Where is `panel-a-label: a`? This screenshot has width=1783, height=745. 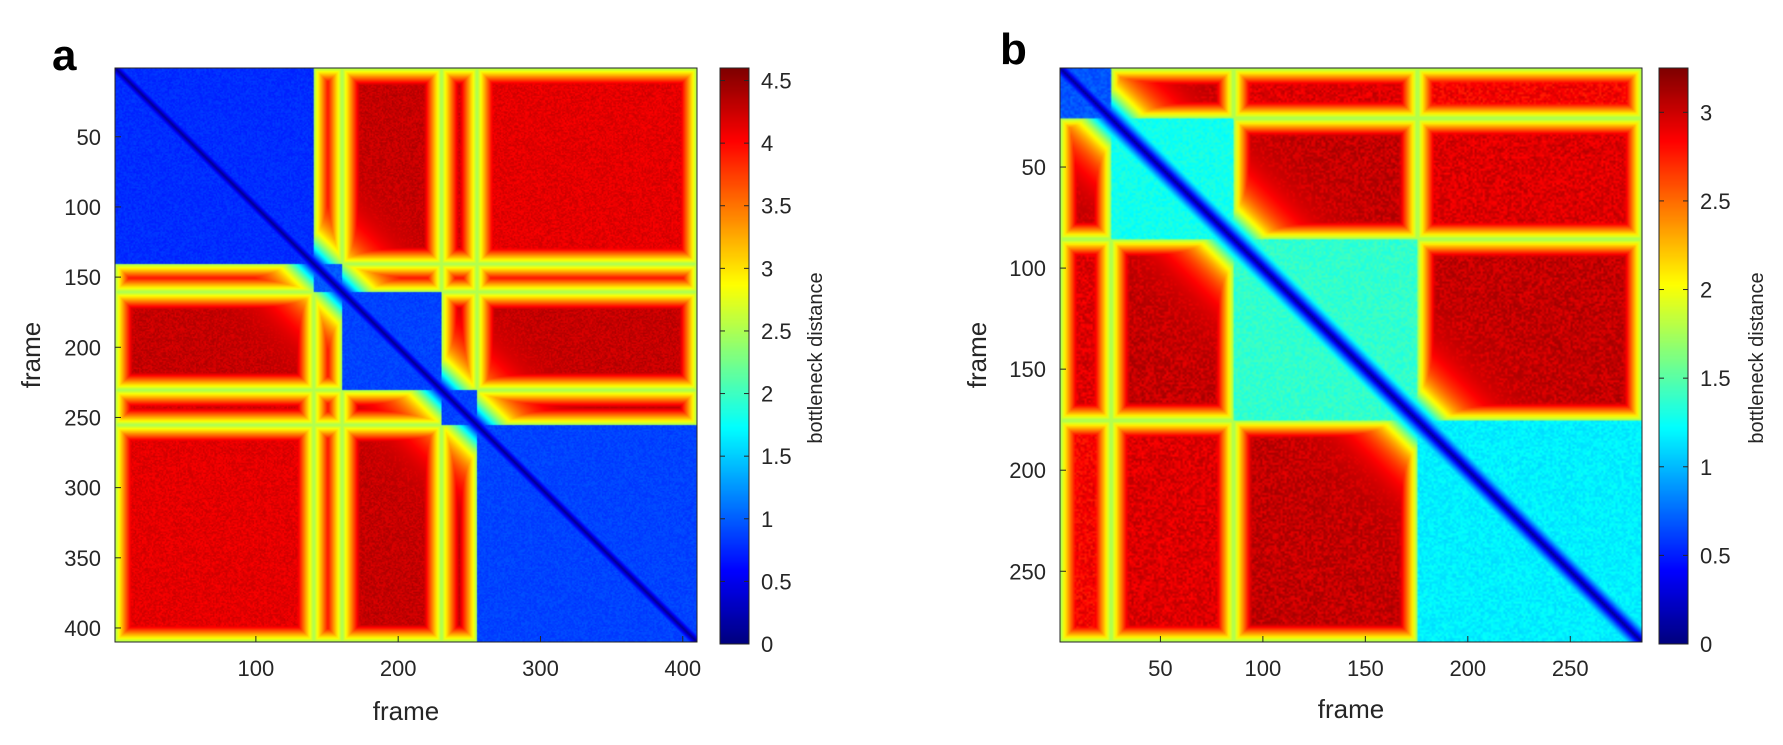 panel-a-label: a is located at coordinates (64, 55).